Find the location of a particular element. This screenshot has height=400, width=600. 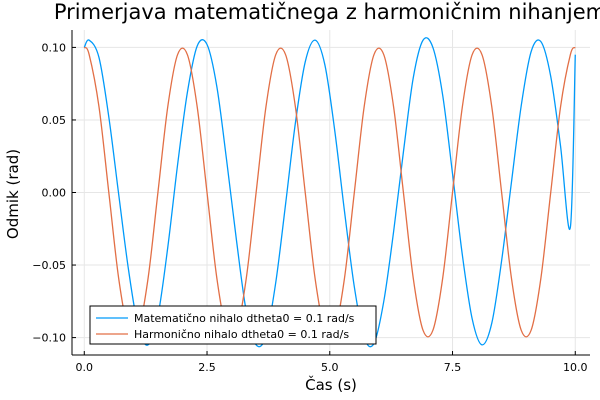

legend-box is located at coordinates (233, 325).